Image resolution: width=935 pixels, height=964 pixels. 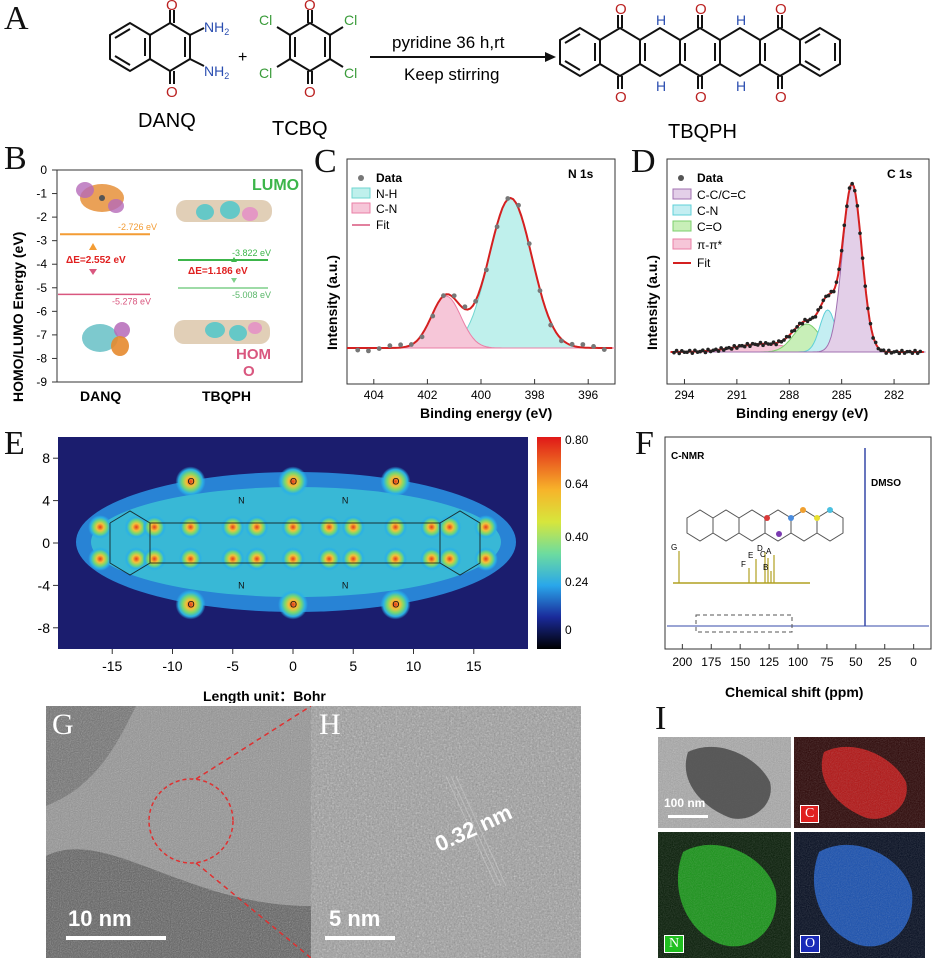 I want to click on b-ytick-label: -7, so click(x=41, y=335).